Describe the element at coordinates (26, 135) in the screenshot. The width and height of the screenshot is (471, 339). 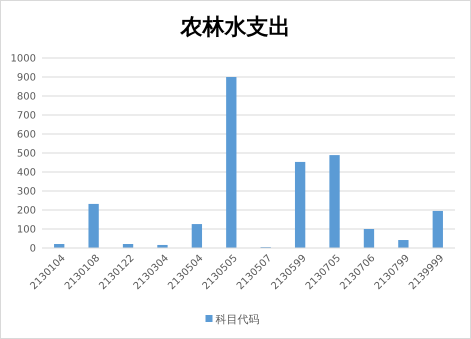
I see `y-tick-label: 600` at that location.